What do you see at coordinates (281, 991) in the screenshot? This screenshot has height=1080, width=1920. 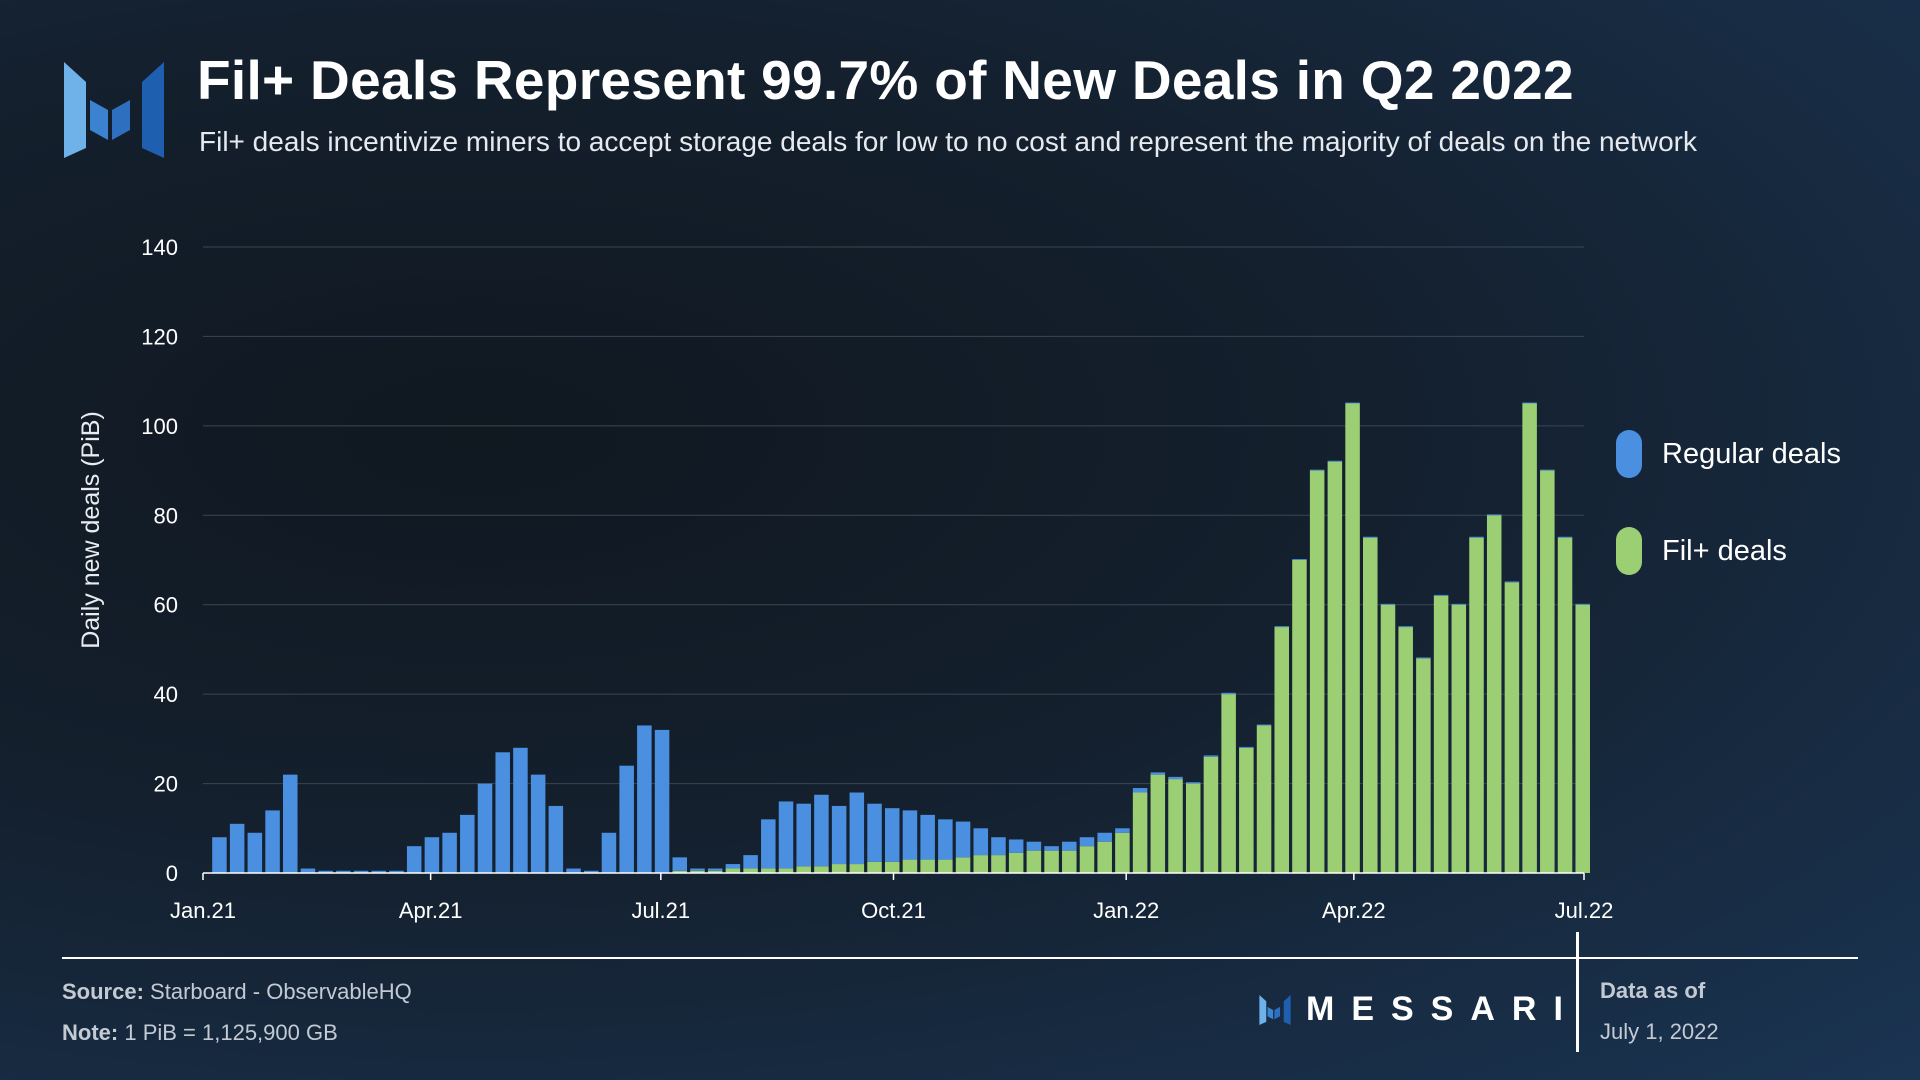 I see `source-value: Starboard - ObservableHQ` at bounding box center [281, 991].